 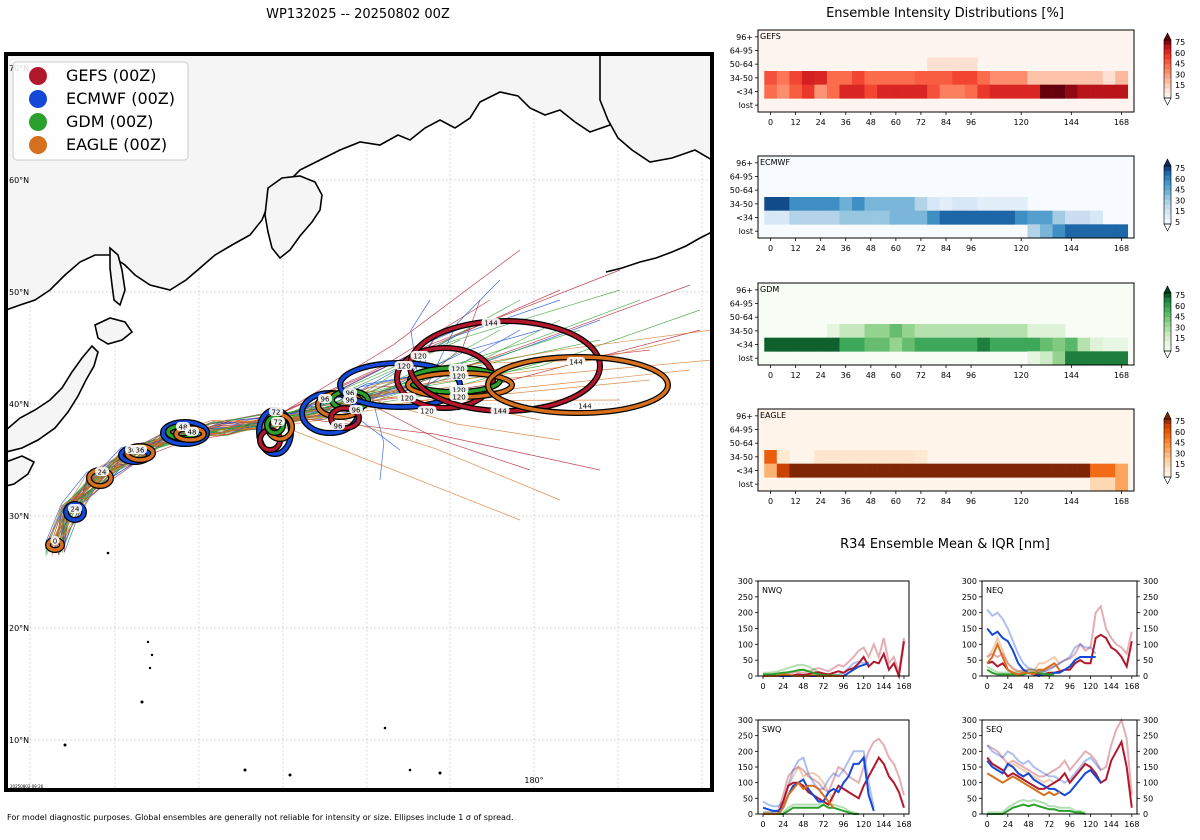 What do you see at coordinates (1150, 597) in the screenshot?
I see `r34-ytick-label-right: 250` at bounding box center [1150, 597].